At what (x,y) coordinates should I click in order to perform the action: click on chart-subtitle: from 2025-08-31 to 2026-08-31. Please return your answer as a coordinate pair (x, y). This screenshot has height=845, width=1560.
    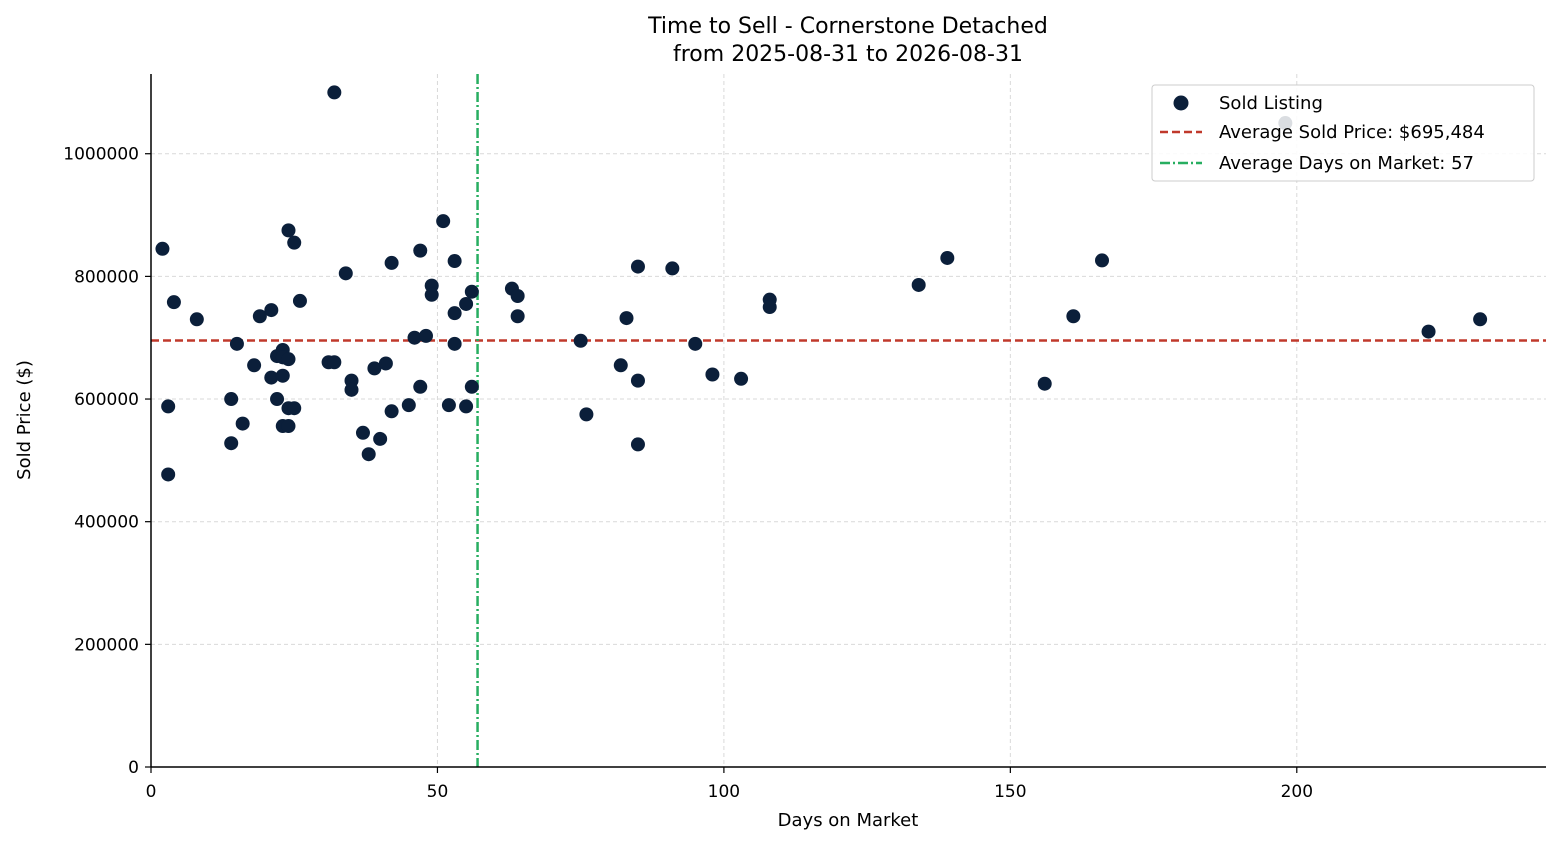
    Looking at the image, I should click on (848, 54).